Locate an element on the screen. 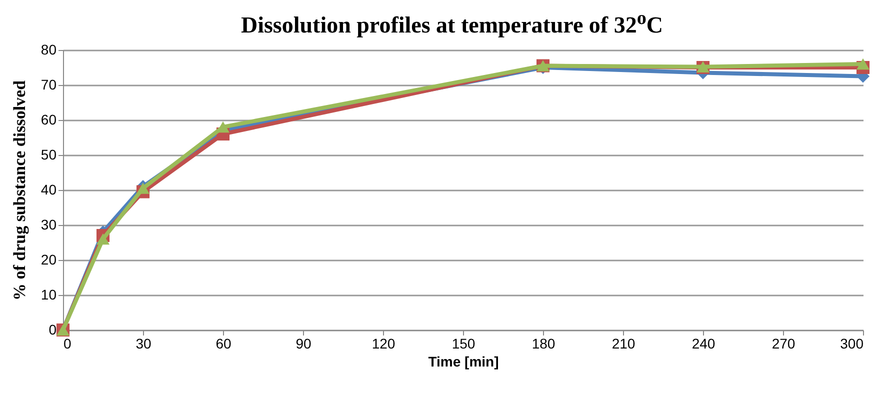 The height and width of the screenshot is (412, 884). y-tick-label: 0 is located at coordinates (52, 330).